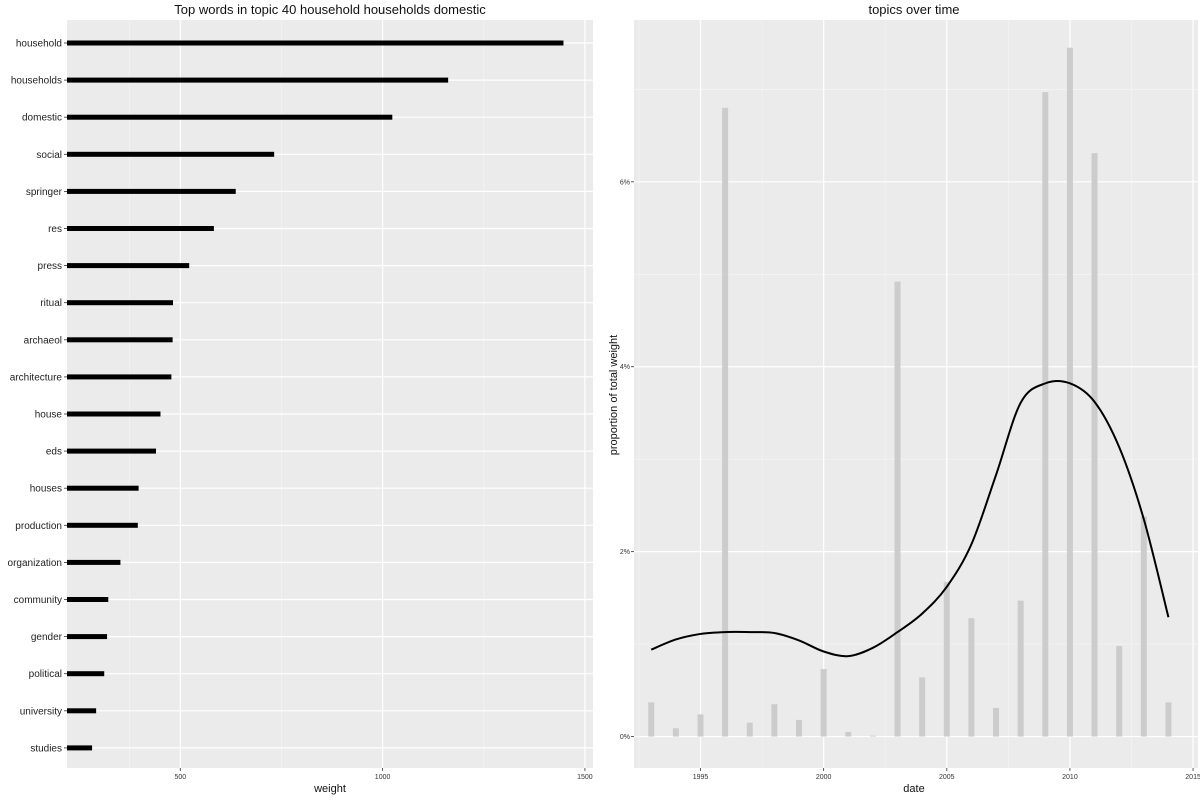 This screenshot has width=1200, height=800. What do you see at coordinates (1192, 777) in the screenshot?
I see `x-tick-label: 2015` at bounding box center [1192, 777].